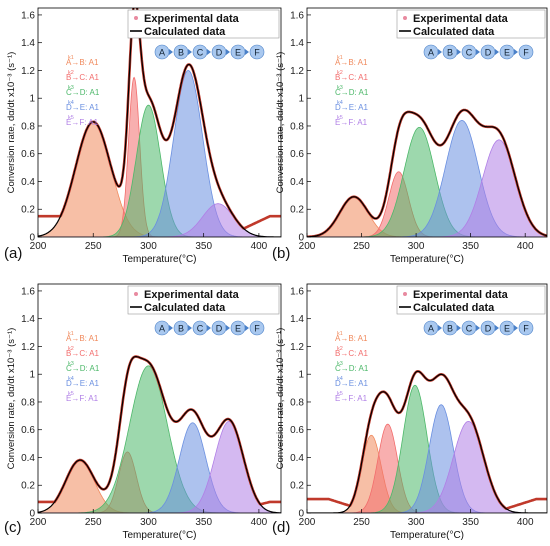  What do you see at coordinates (351, 338) in the screenshot?
I see `step-label-1: A→B: A1` at bounding box center [351, 338].